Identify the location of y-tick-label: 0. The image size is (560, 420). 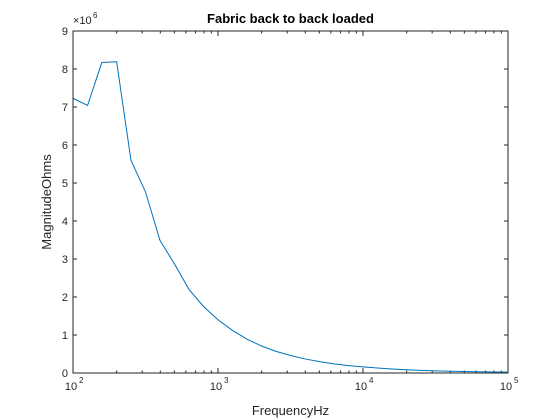
(65, 374).